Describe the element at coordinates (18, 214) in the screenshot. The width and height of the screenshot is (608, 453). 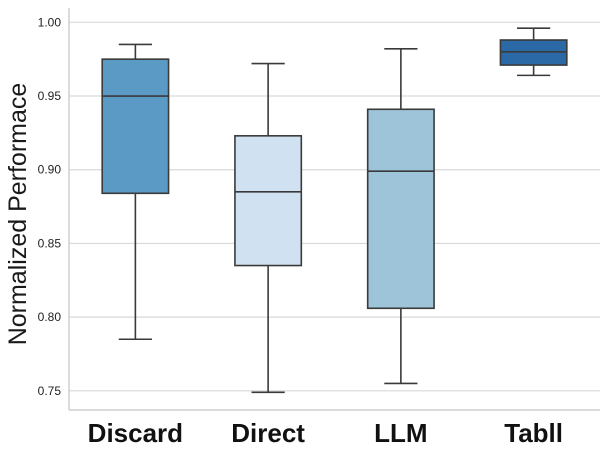
I see `y-axis-label: Normalized Performace` at that location.